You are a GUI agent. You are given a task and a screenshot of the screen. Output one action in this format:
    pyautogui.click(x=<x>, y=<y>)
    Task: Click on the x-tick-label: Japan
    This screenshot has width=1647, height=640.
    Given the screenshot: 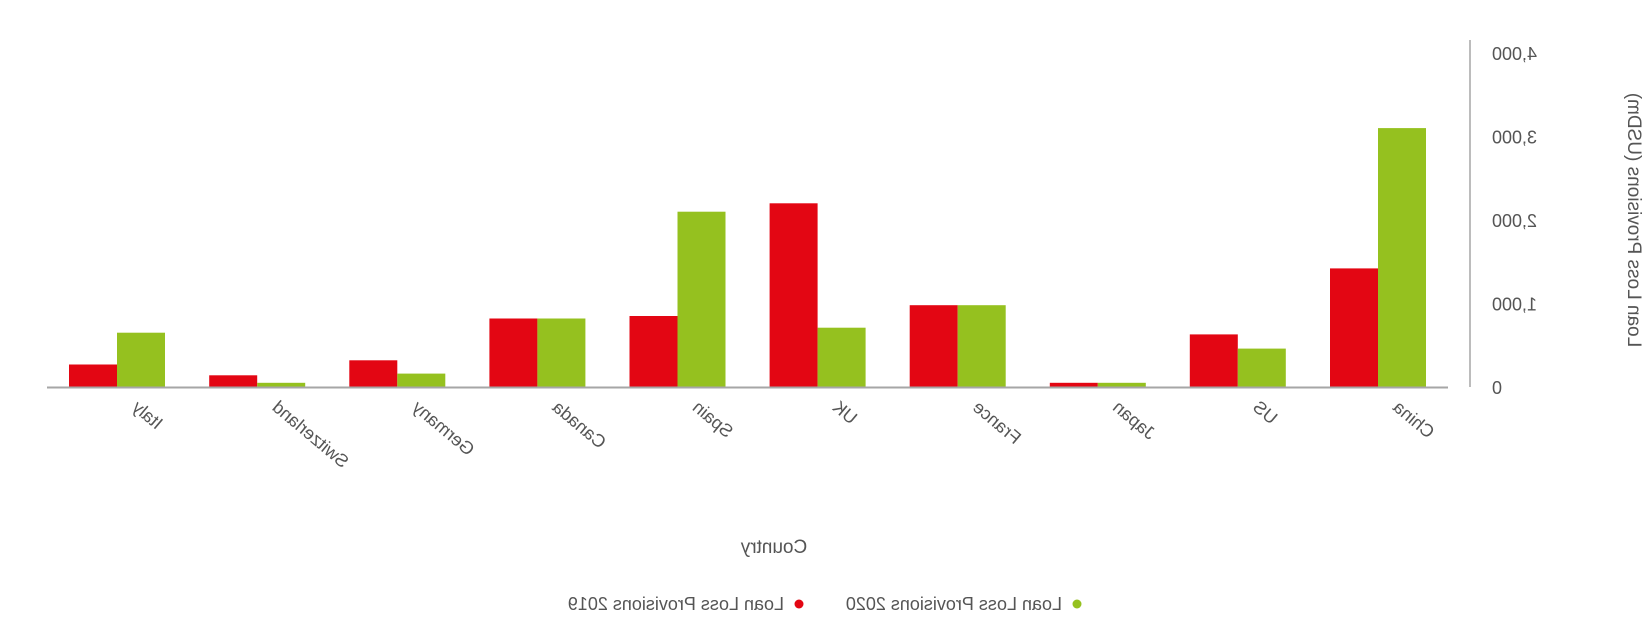 What is the action you would take?
    pyautogui.click(x=1134, y=420)
    